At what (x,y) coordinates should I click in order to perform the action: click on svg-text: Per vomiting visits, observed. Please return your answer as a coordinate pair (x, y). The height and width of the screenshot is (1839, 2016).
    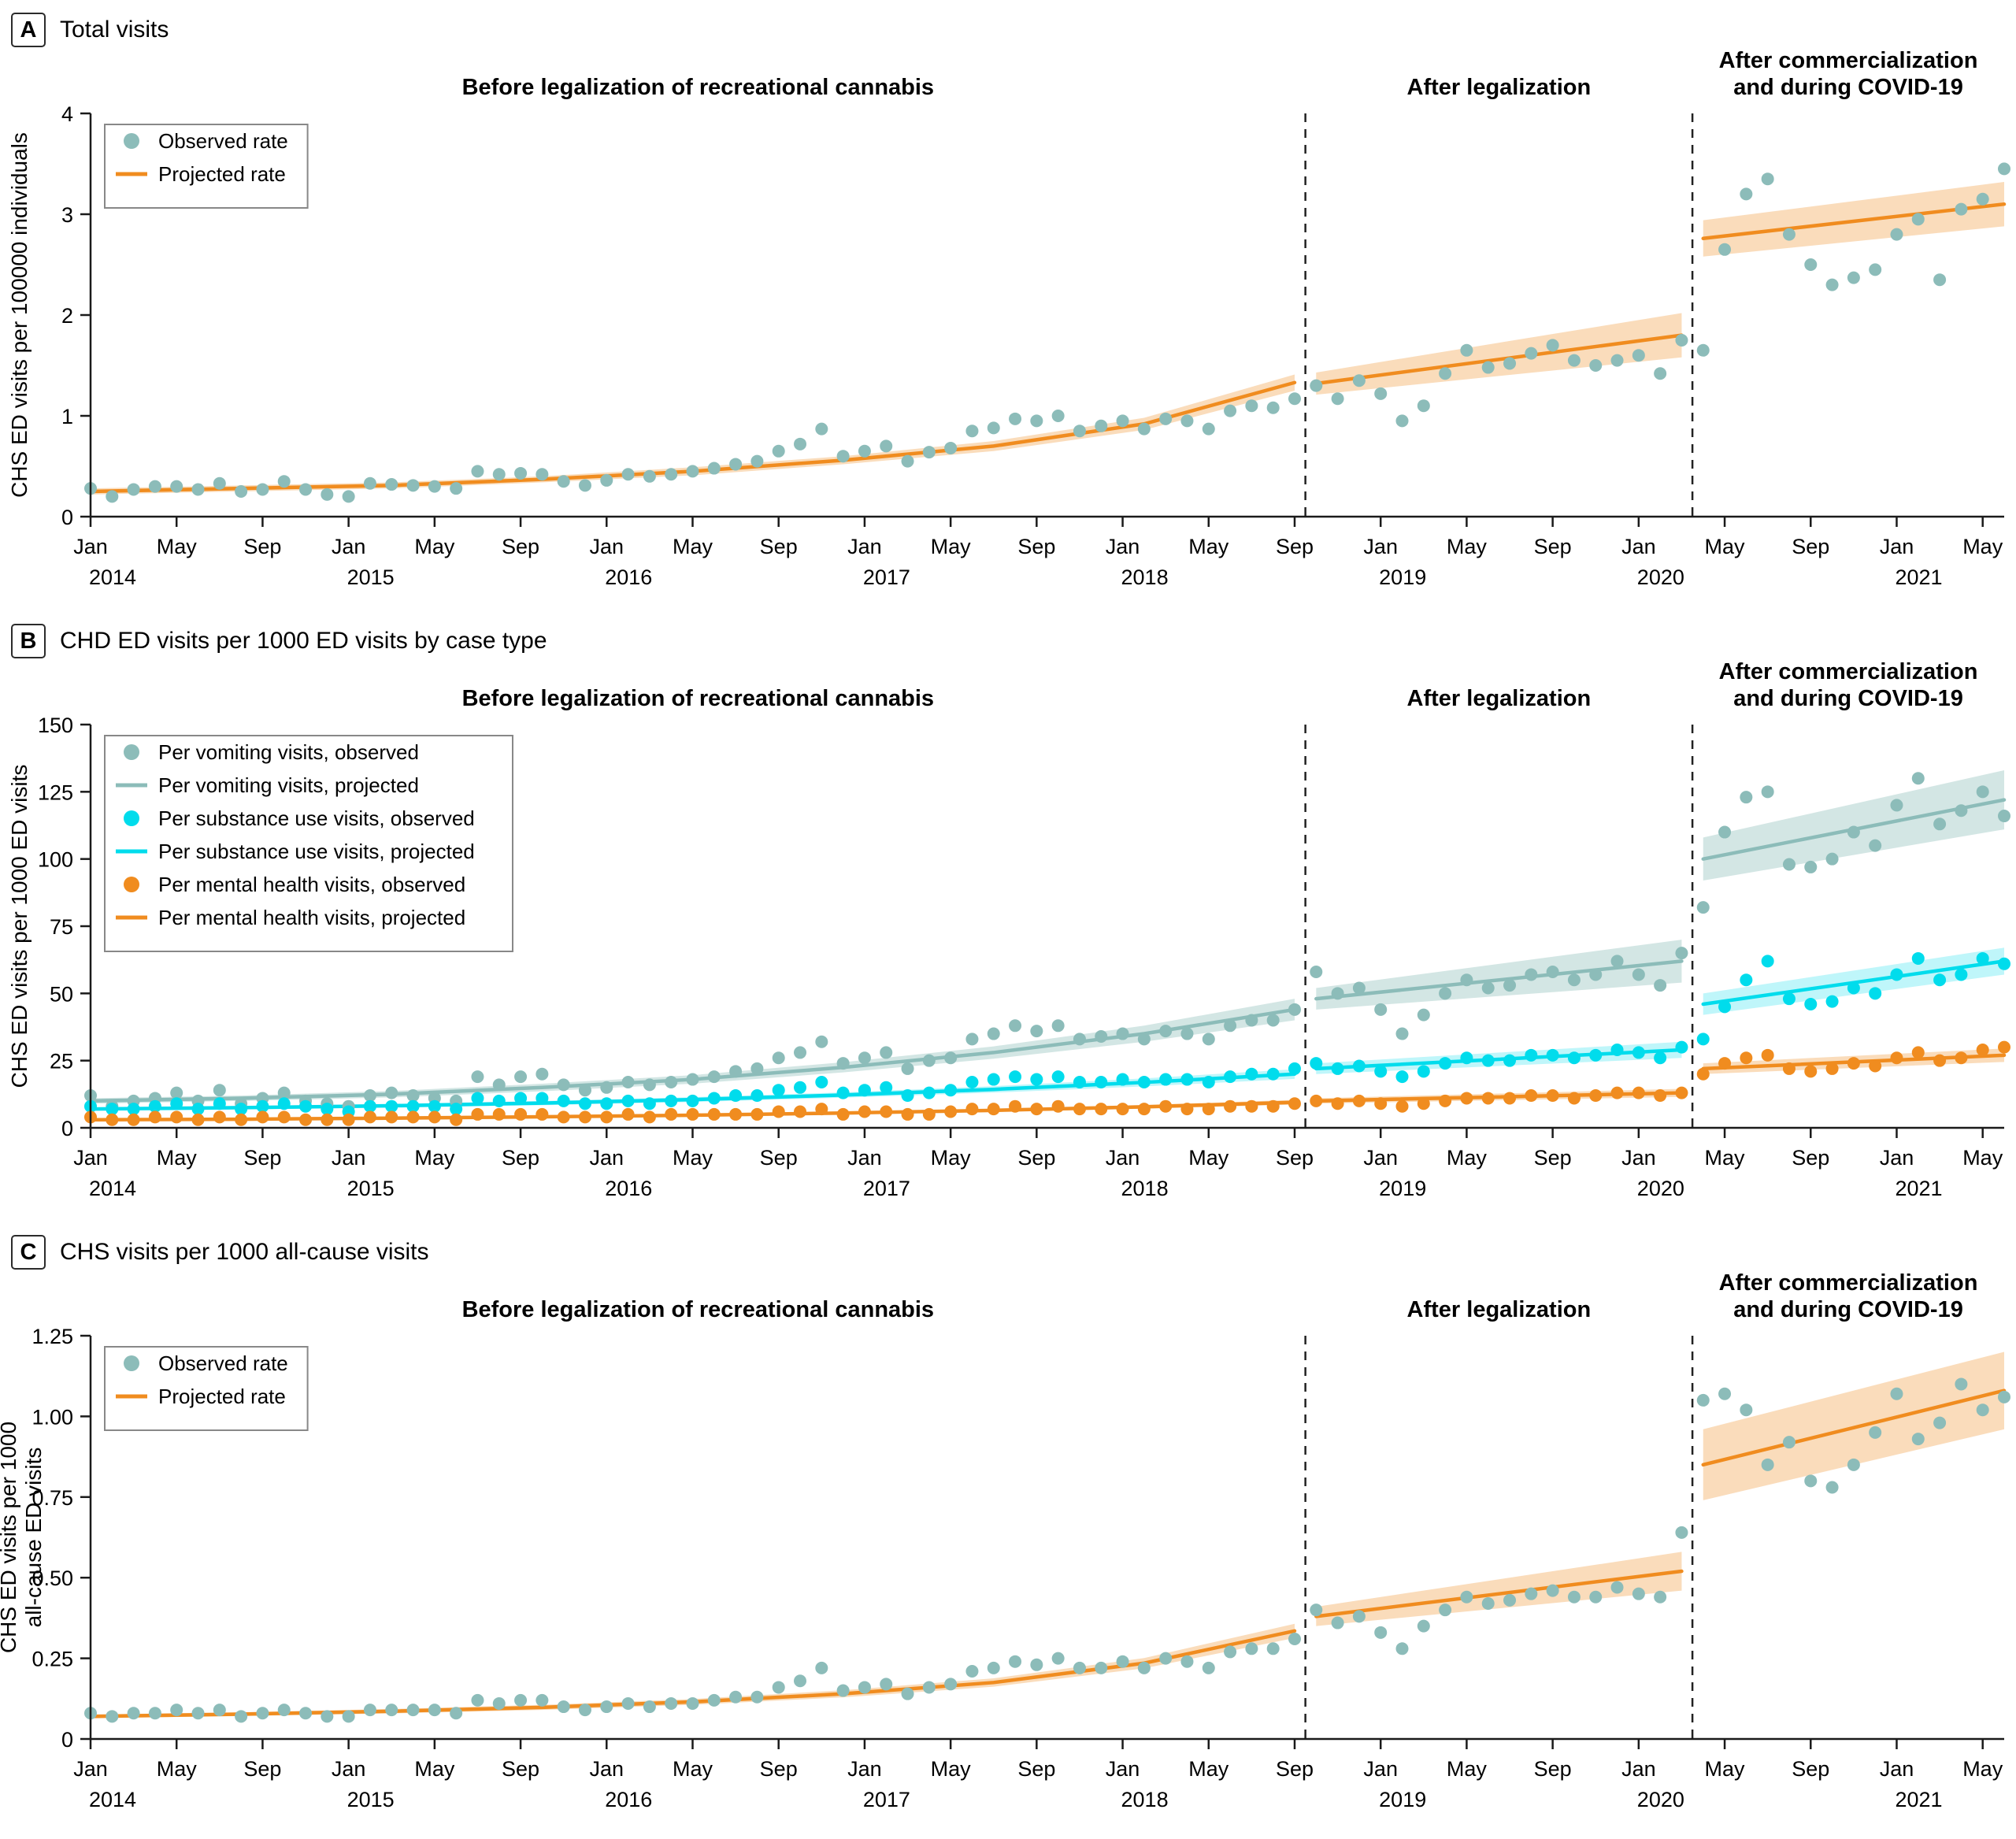
    Looking at the image, I should click on (288, 752).